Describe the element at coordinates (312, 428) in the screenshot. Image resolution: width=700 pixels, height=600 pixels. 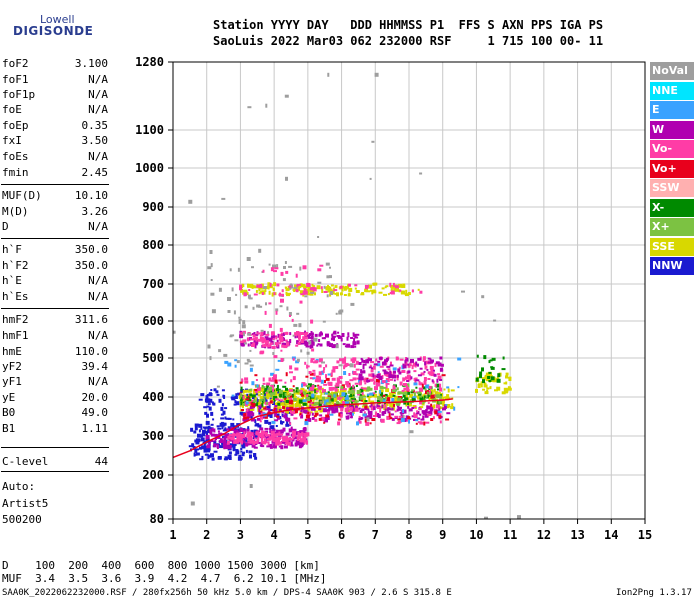
I see `trace-curve` at that location.